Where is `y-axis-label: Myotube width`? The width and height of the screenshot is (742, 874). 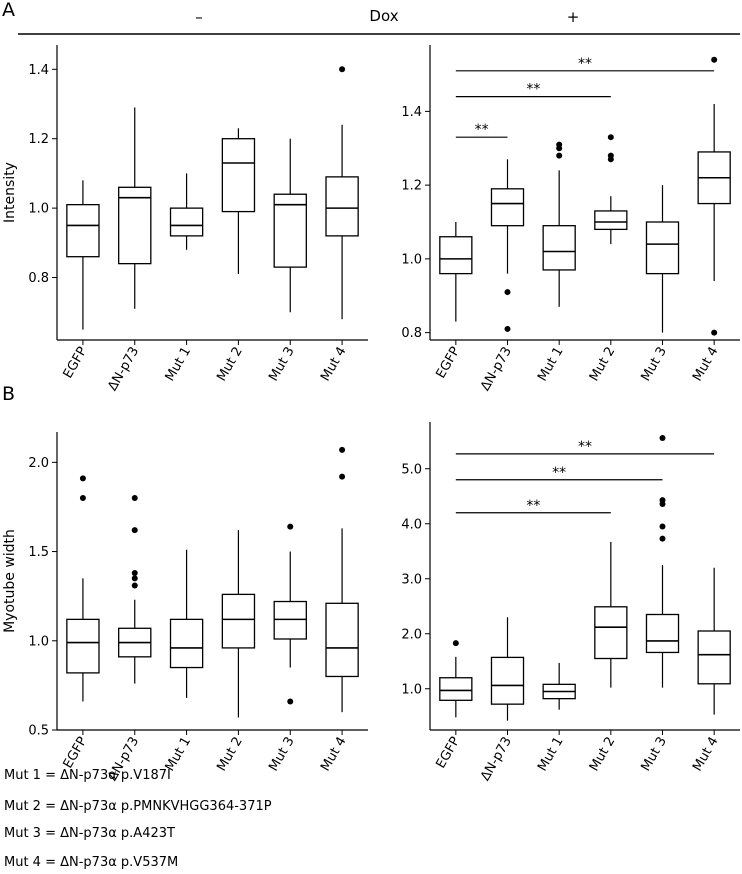 y-axis-label: Myotube width is located at coordinates (10, 581).